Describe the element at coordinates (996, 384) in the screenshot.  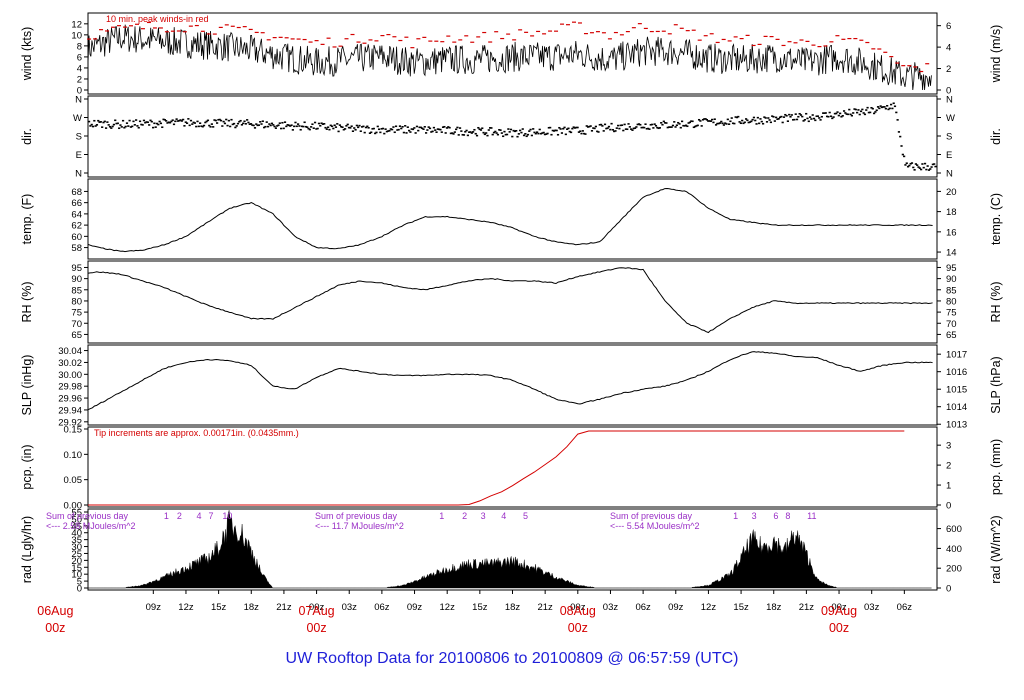
I see `y-axis-label-right: SLP (hPa)` at that location.